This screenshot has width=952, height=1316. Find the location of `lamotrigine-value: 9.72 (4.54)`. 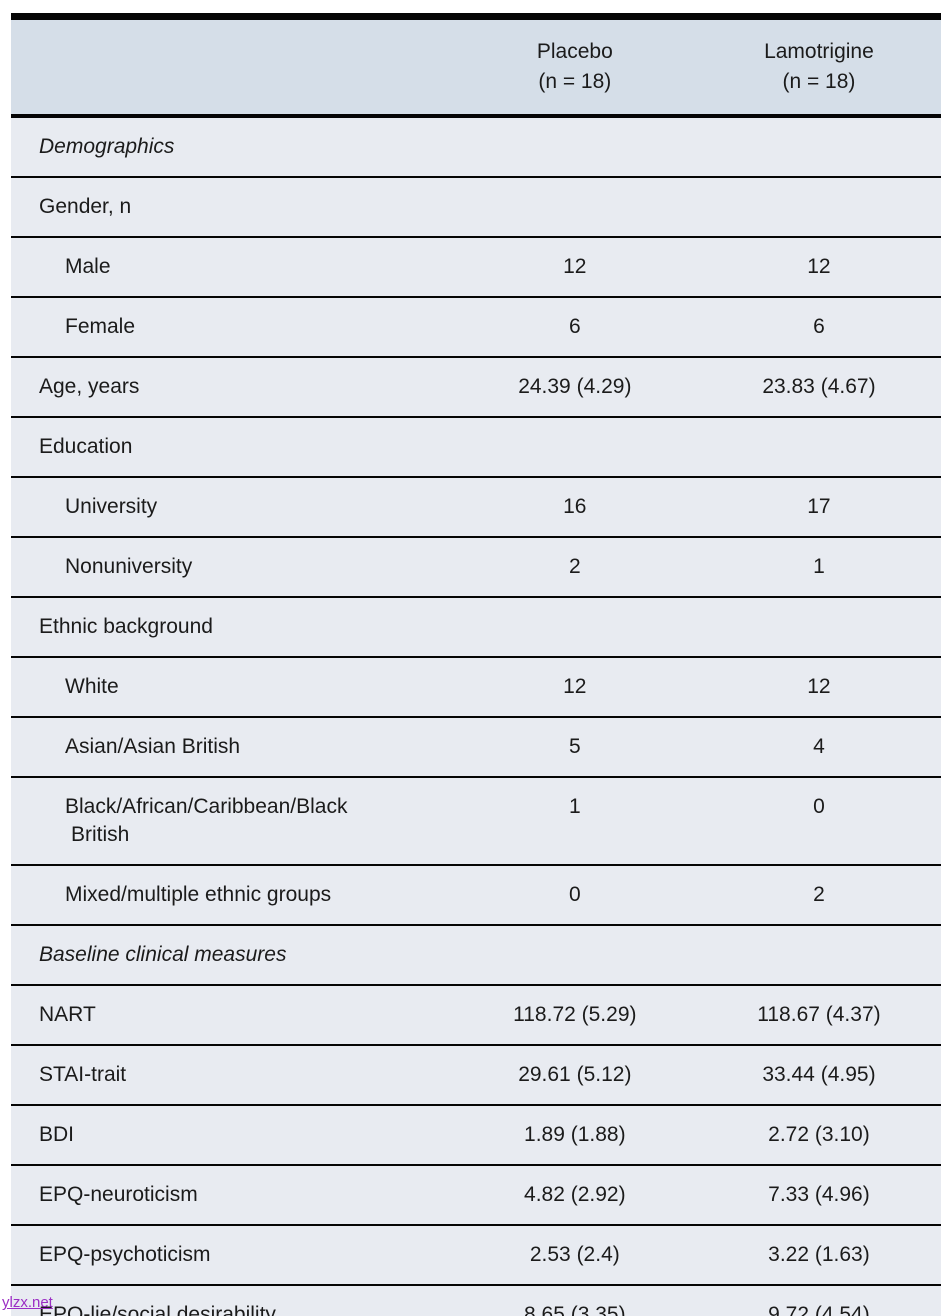

lamotrigine-value: 9.72 (4.54) is located at coordinates (819, 1309).